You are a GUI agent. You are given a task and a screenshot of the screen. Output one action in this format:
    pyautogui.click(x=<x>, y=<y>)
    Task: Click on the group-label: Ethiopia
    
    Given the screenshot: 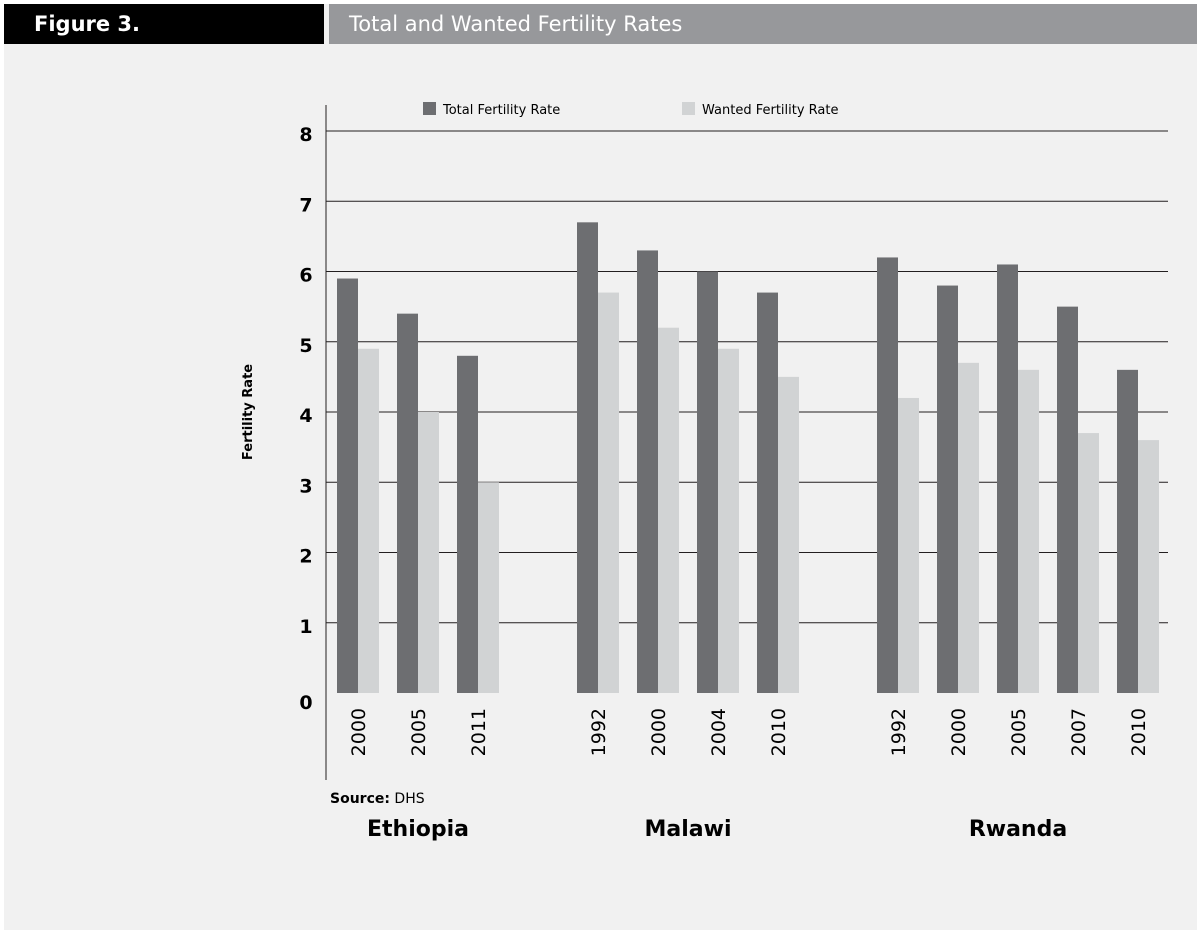 What is the action you would take?
    pyautogui.click(x=418, y=829)
    